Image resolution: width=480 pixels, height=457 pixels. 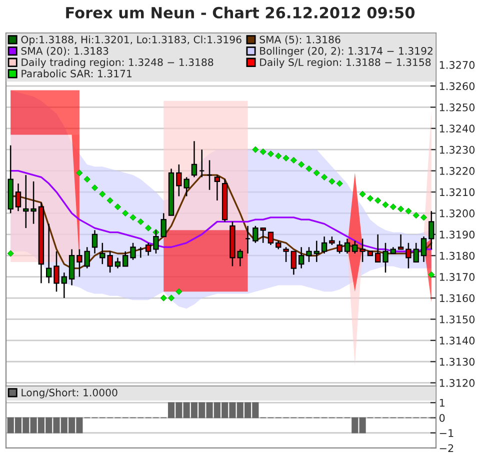 I want to click on y-tick-label: −2, so click(x=447, y=448).